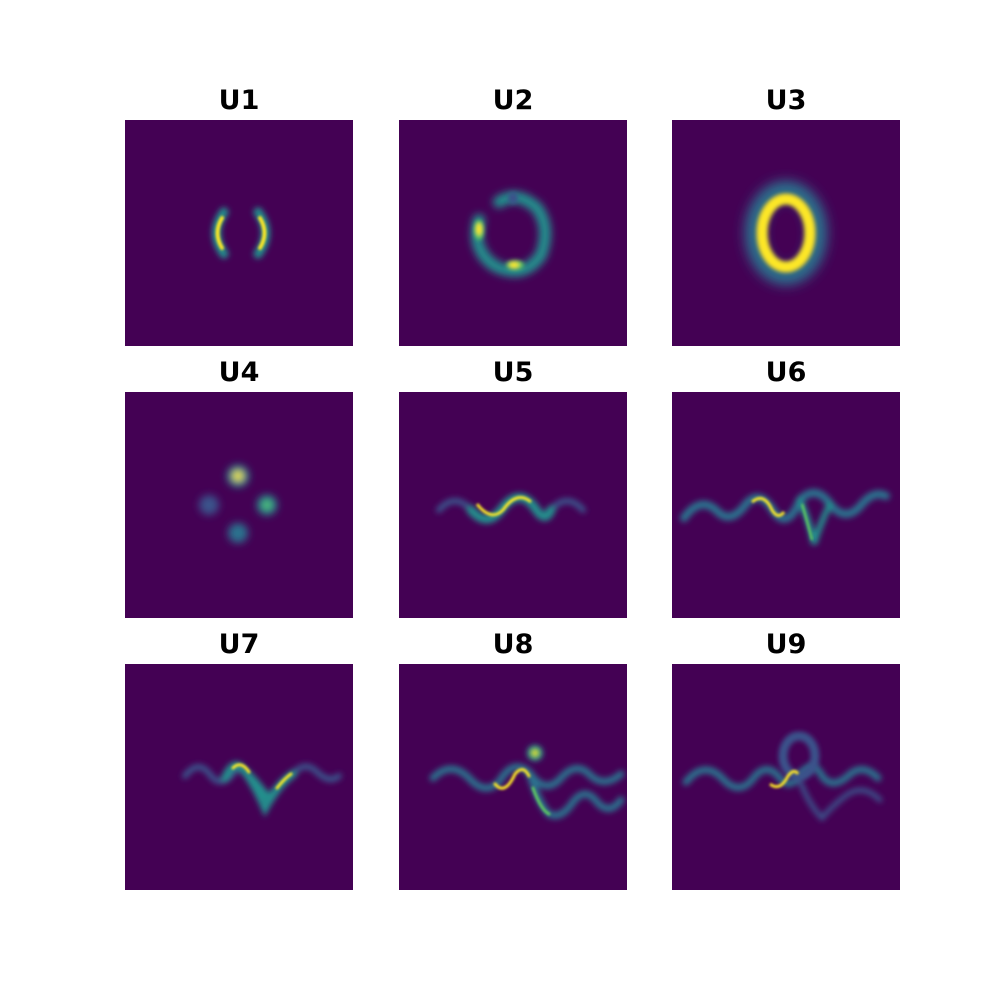 Image resolution: width=1000 pixels, height=1000 pixels. I want to click on crescent-left, so click(219, 233).